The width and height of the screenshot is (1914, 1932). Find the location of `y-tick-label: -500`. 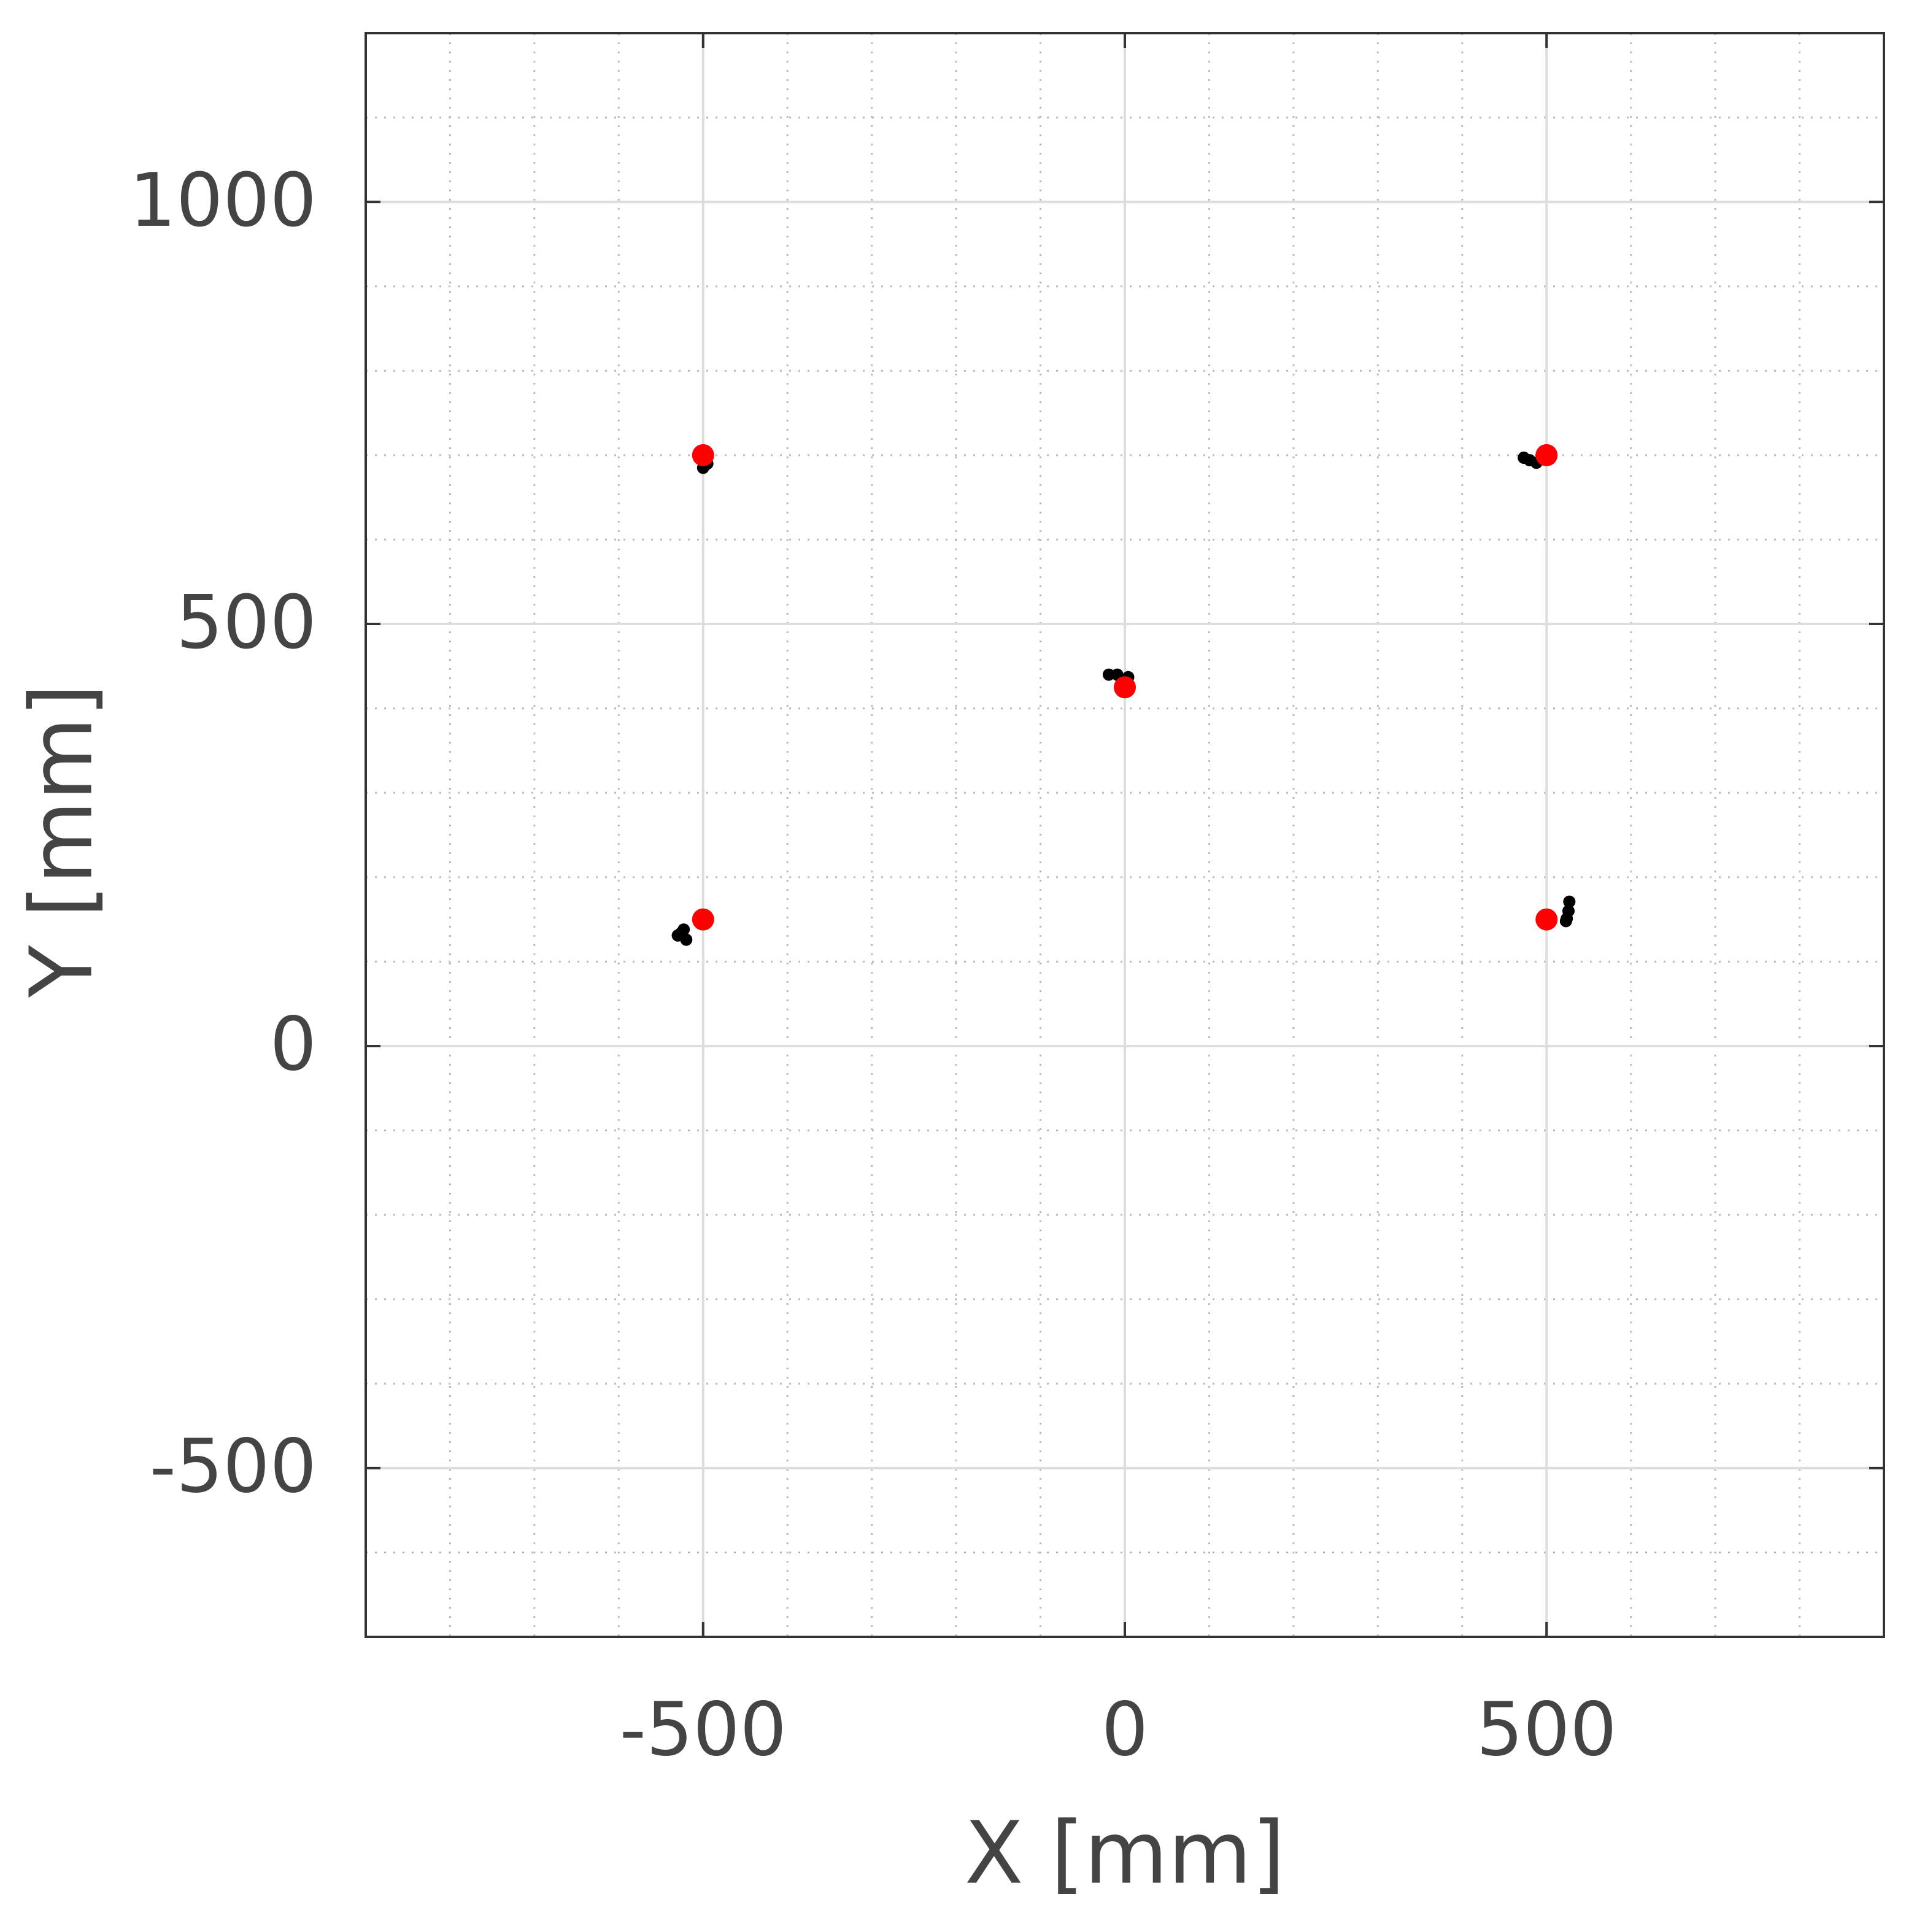

y-tick-label: -500 is located at coordinates (233, 1467).